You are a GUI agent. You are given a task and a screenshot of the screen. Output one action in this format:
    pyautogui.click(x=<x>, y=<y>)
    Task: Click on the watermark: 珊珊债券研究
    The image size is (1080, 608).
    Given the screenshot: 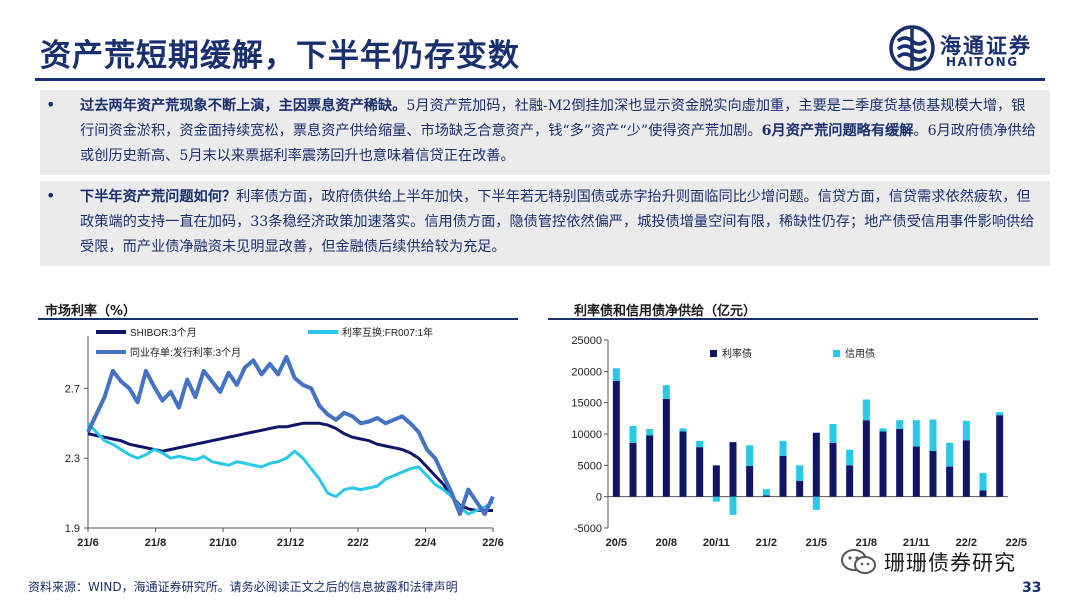 What is the action you would take?
    pyautogui.click(x=928, y=562)
    